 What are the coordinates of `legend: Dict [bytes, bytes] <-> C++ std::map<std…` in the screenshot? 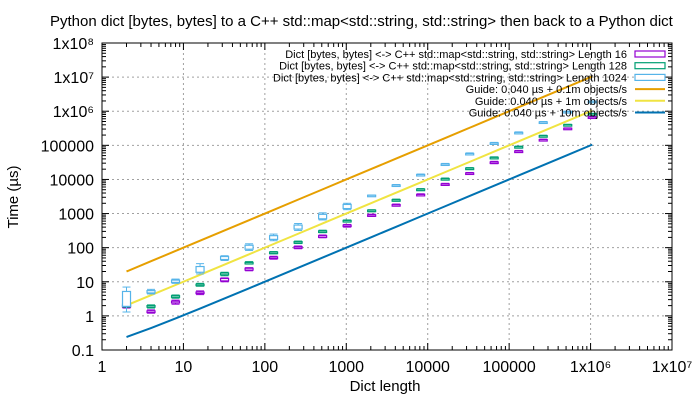 It's located at (469, 84).